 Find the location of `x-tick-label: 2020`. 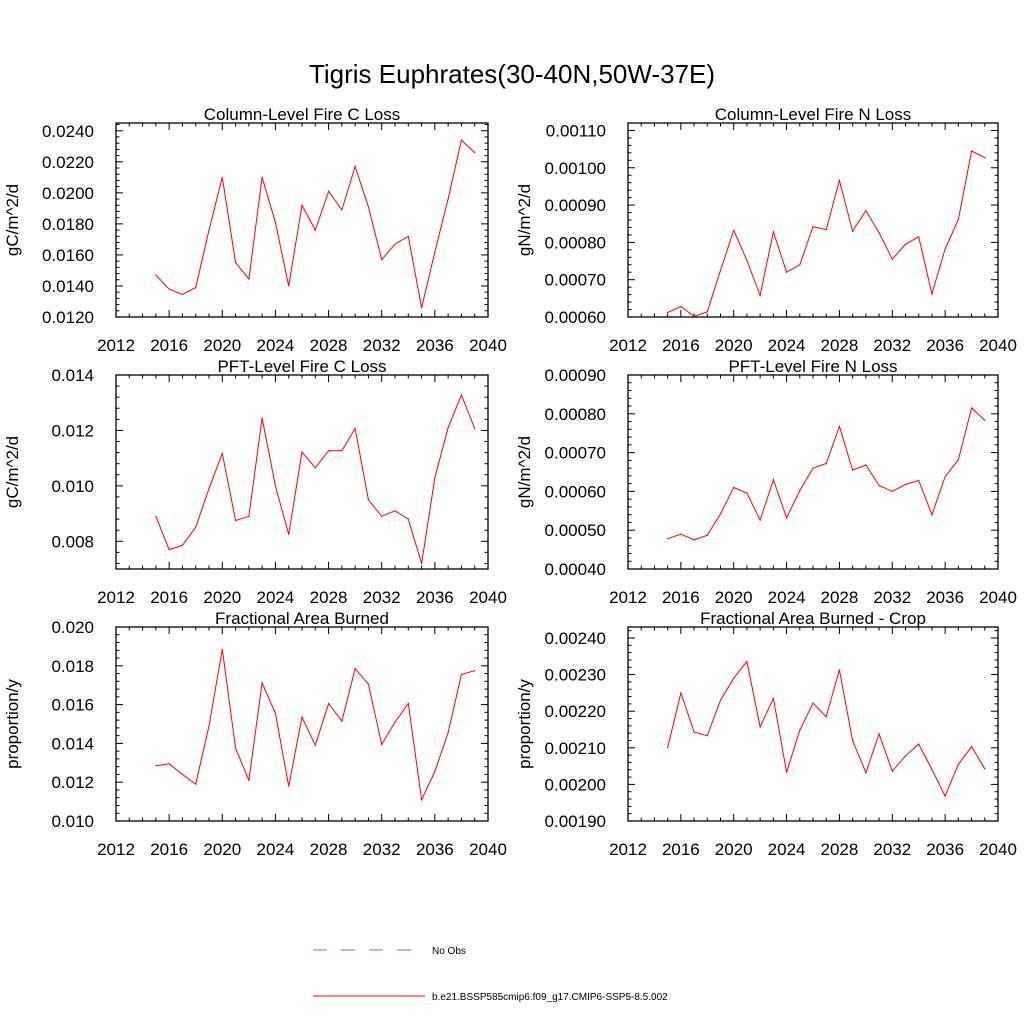

x-tick-label: 2020 is located at coordinates (734, 597).